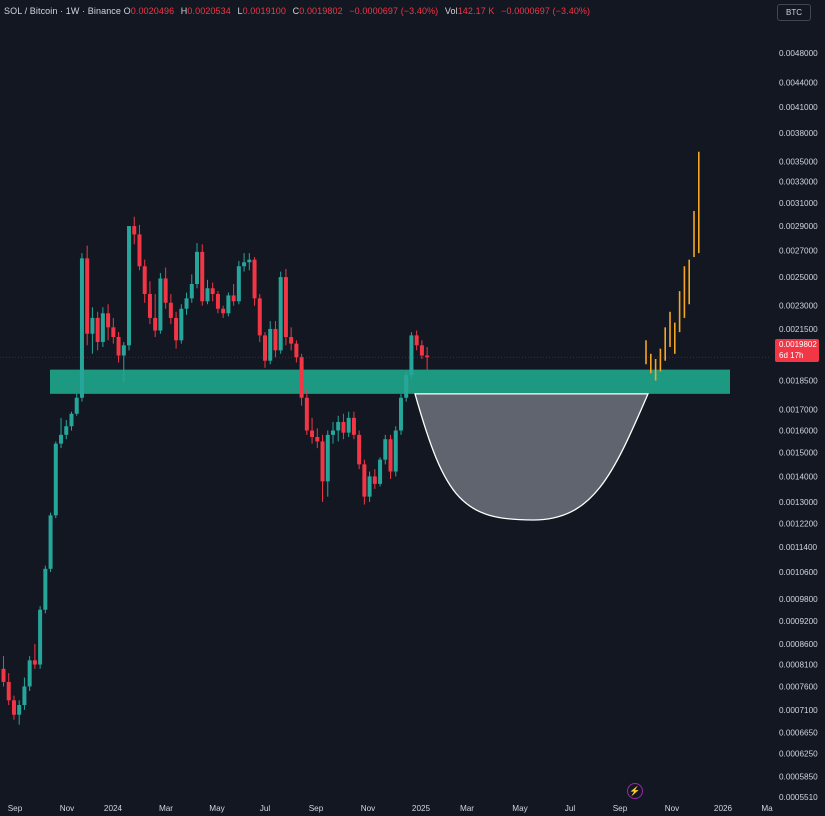 The height and width of the screenshot is (816, 825). I want to click on y-tick-label: 0.0021500, so click(798, 329).